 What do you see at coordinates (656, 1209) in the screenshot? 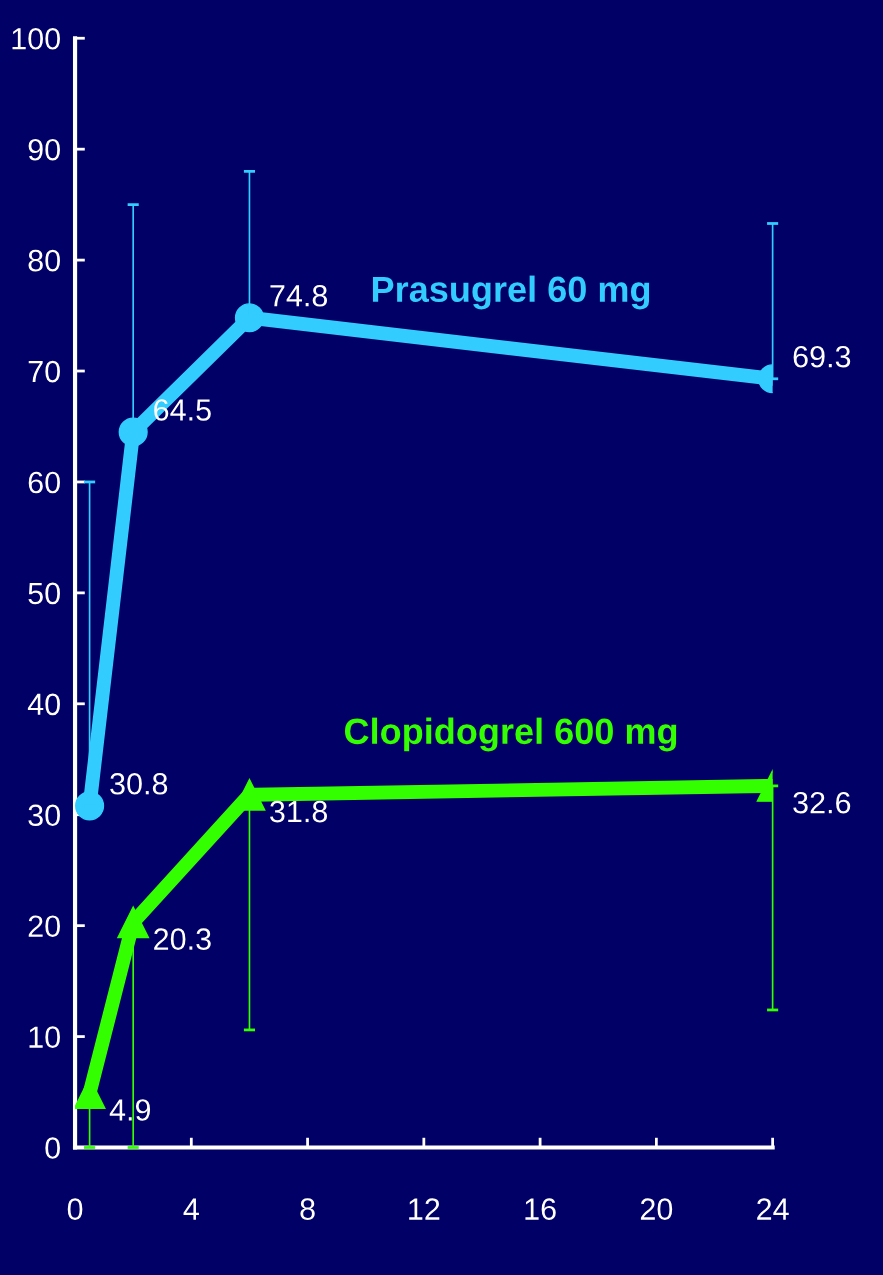
I see `x-tick-label: 20` at bounding box center [656, 1209].